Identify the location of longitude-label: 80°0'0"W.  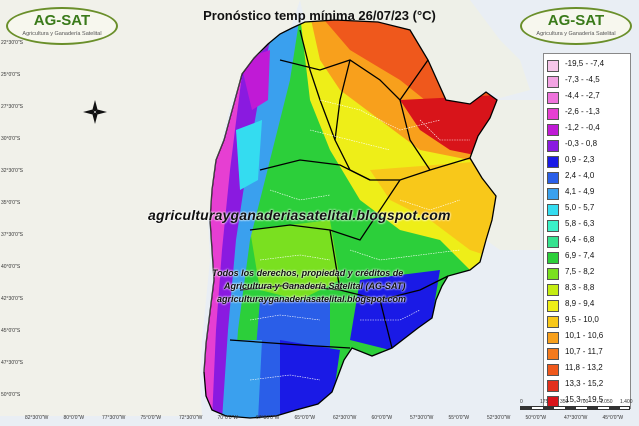
(74, 418).